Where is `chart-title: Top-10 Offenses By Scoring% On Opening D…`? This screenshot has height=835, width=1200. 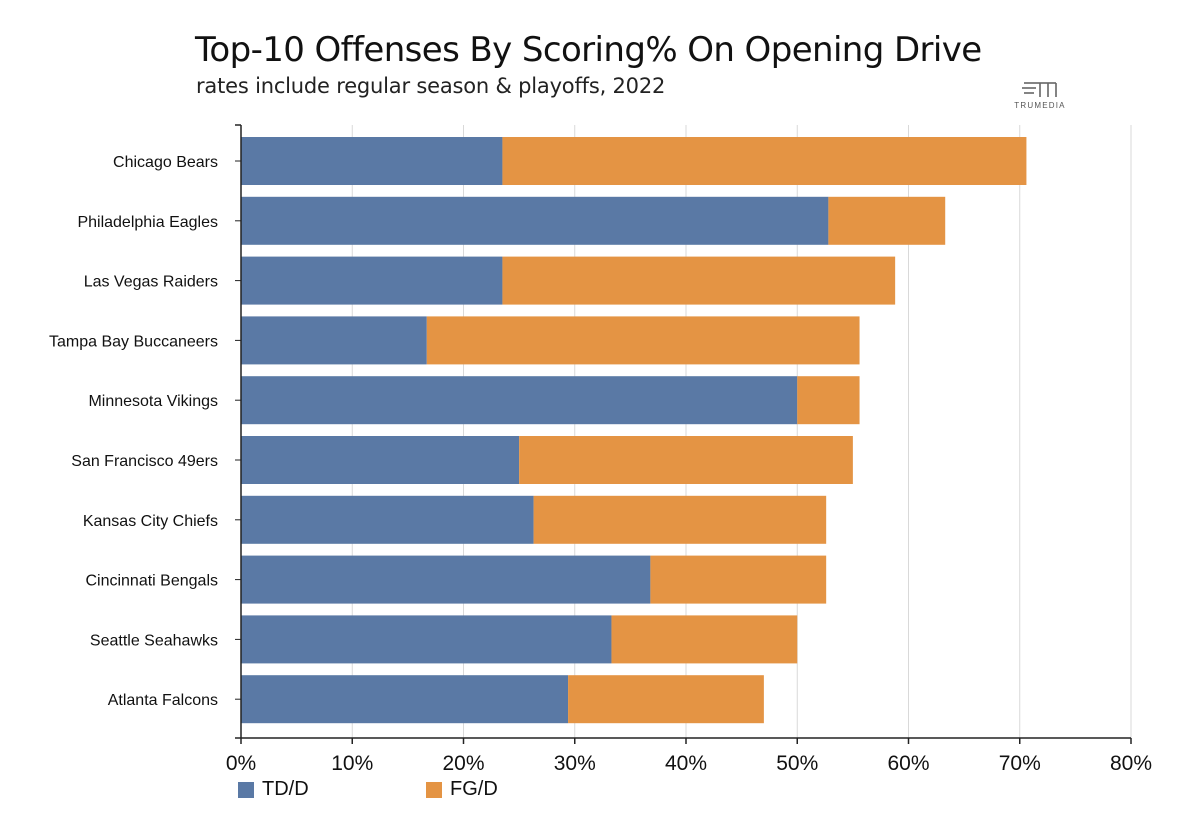 chart-title: Top-10 Offenses By Scoring% On Opening D… is located at coordinates (588, 50).